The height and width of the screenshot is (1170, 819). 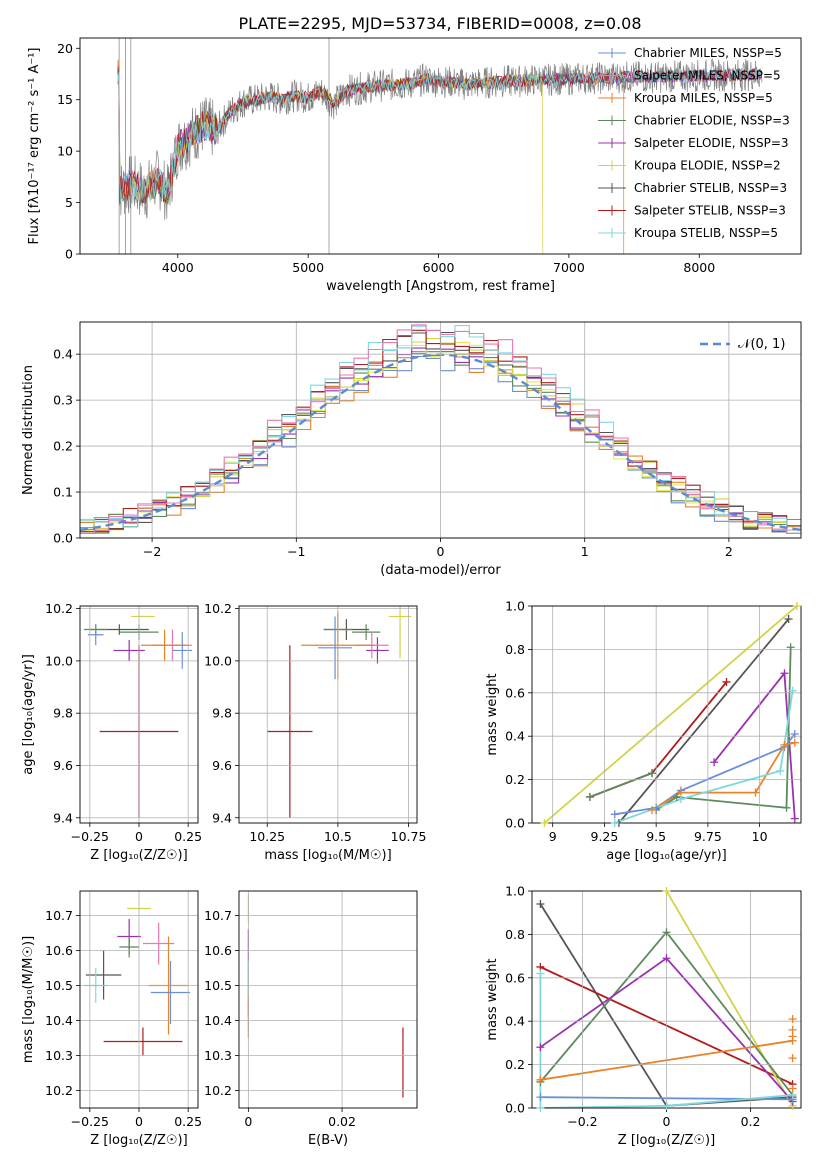 I want to click on x-tick-label: 10.5, so click(x=338, y=836).